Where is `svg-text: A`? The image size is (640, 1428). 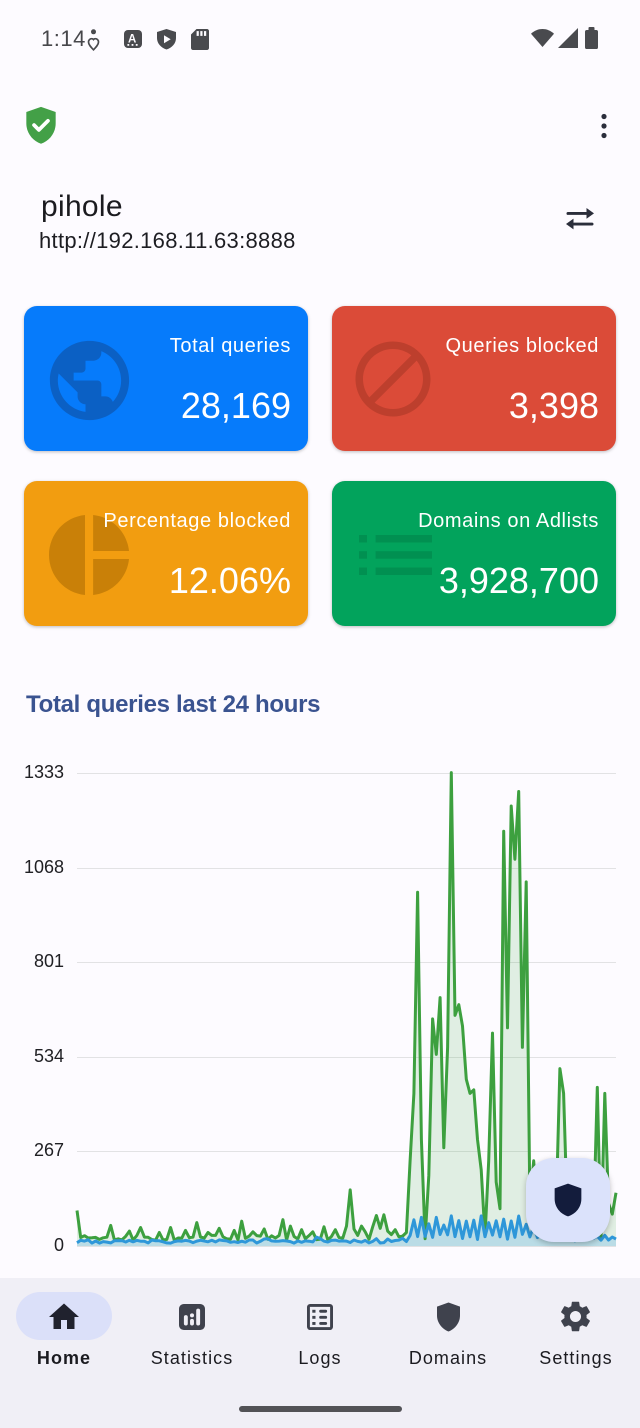
svg-text: A is located at coordinates (132, 40).